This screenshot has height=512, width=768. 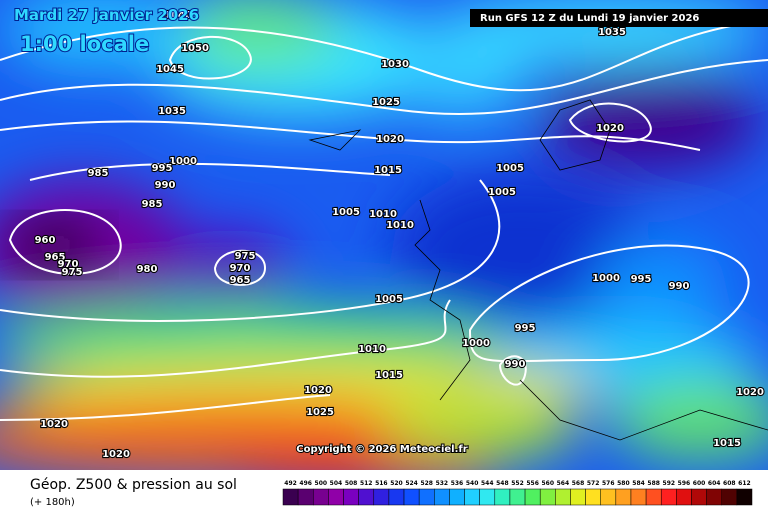 What do you see at coordinates (517, 483) in the screenshot?
I see `scale-label: 552` at bounding box center [517, 483].